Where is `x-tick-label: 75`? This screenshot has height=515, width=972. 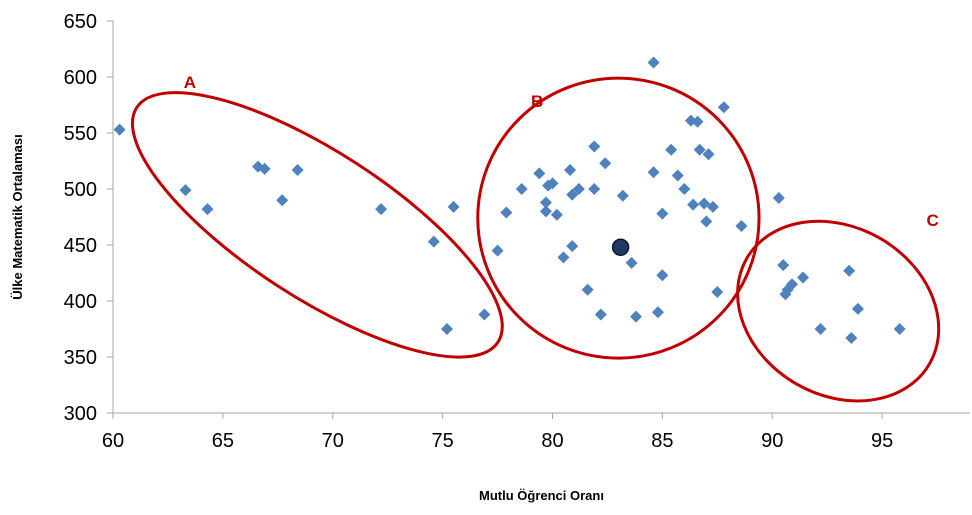 x-tick-label: 75 is located at coordinates (442, 441).